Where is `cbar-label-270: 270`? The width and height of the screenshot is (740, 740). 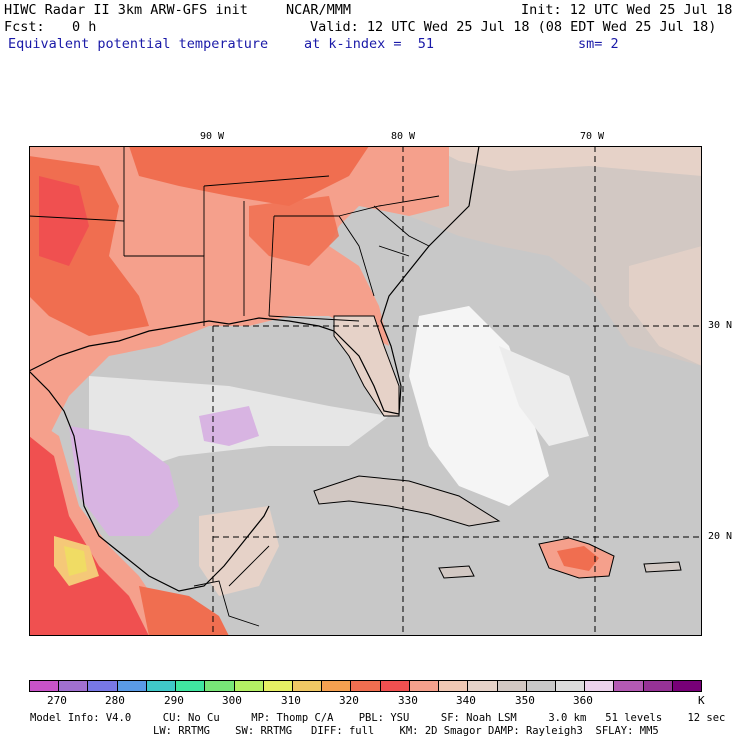
cbar-label-270: 270 is located at coordinates (57, 700).